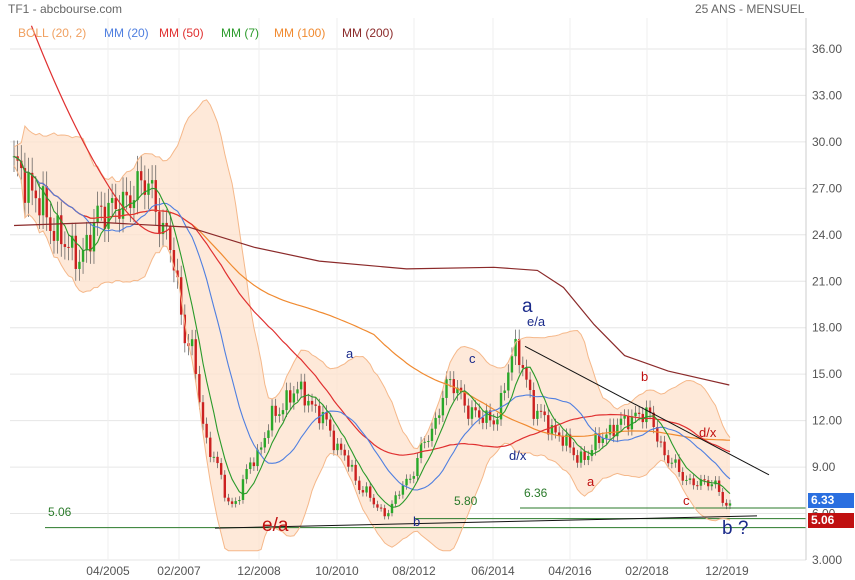  Describe the element at coordinates (179, 571) in the screenshot. I see `x-tick-label: 02/2007` at that location.